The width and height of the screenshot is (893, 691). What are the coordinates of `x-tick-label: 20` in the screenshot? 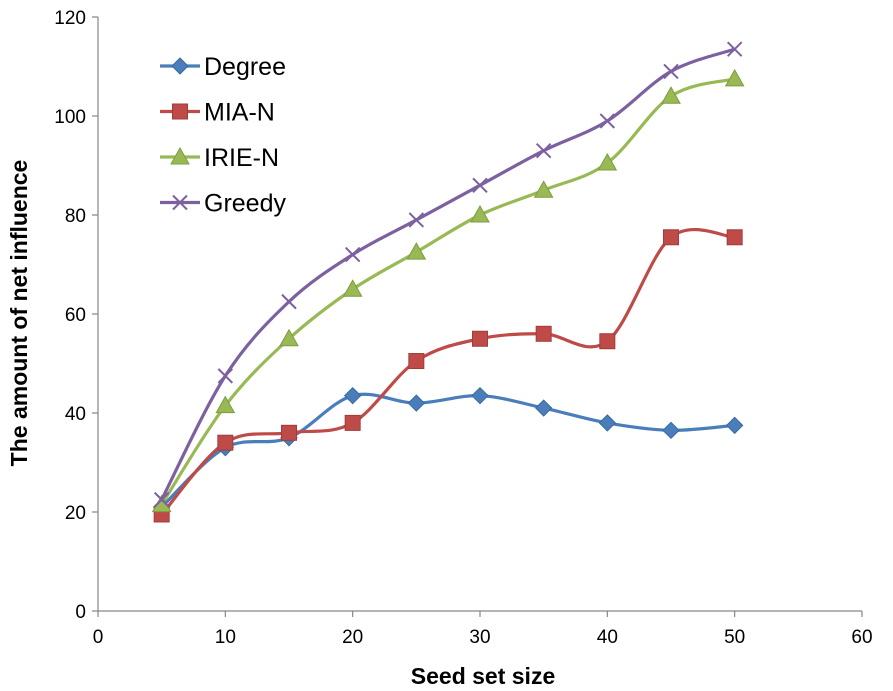 It's located at (352, 637).